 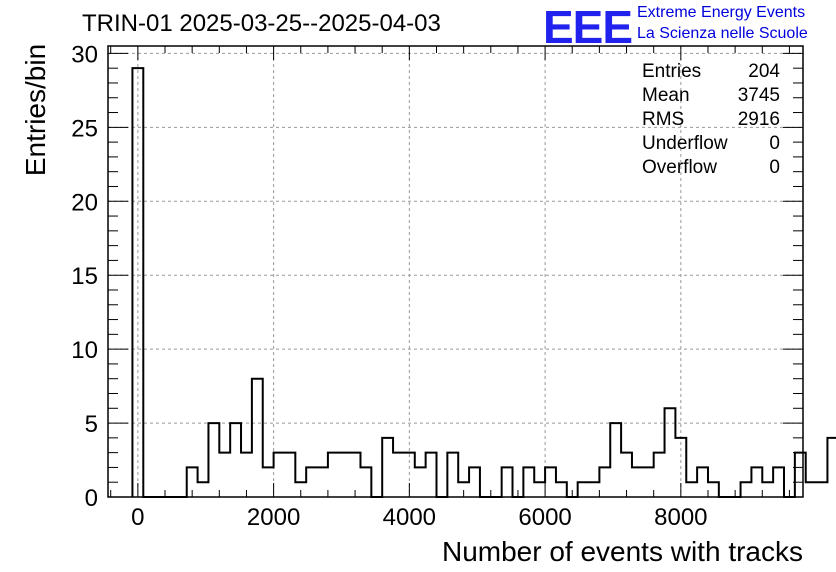 I want to click on eee-logo: EEE, so click(x=588, y=27).